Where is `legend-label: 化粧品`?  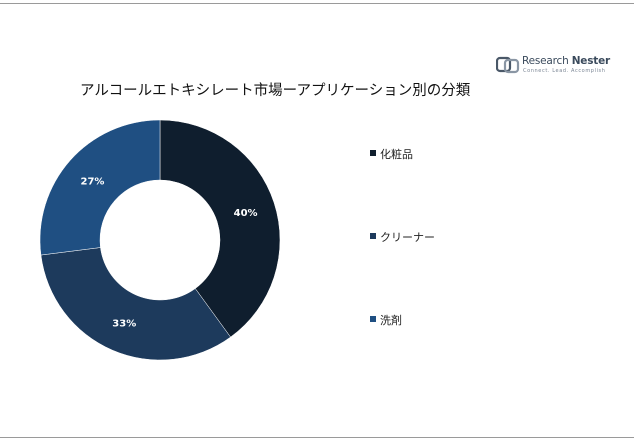
legend-label: 化粧品 is located at coordinates (396, 154).